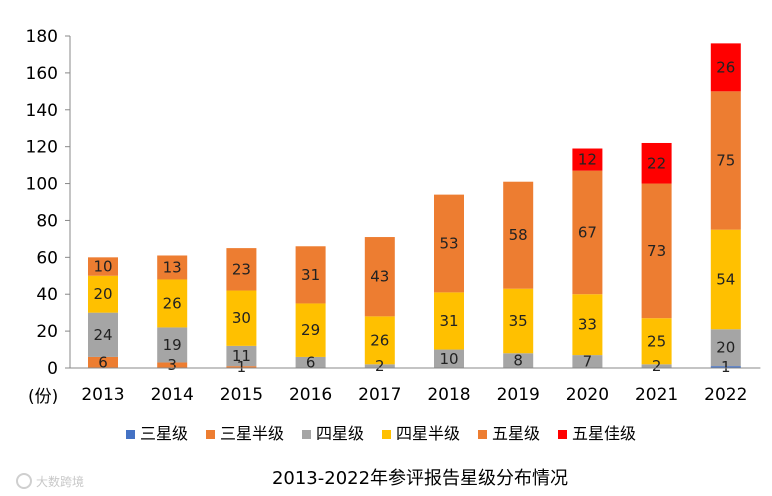 The width and height of the screenshot is (772, 496). Describe the element at coordinates (60, 481) in the screenshot. I see `watermark-text: 大数跨境` at that location.